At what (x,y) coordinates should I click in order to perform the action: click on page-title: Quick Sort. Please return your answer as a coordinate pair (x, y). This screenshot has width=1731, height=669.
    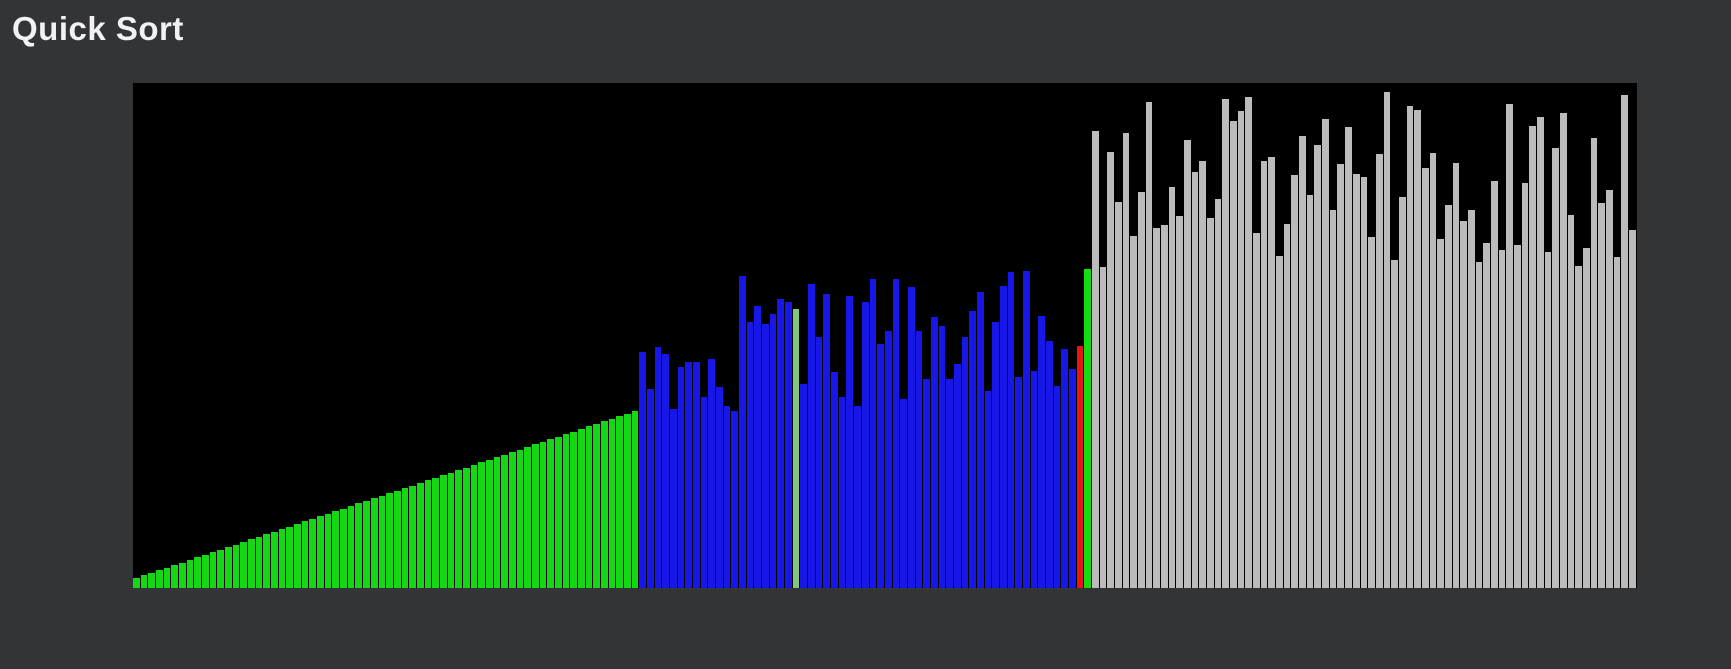
    Looking at the image, I should click on (98, 28).